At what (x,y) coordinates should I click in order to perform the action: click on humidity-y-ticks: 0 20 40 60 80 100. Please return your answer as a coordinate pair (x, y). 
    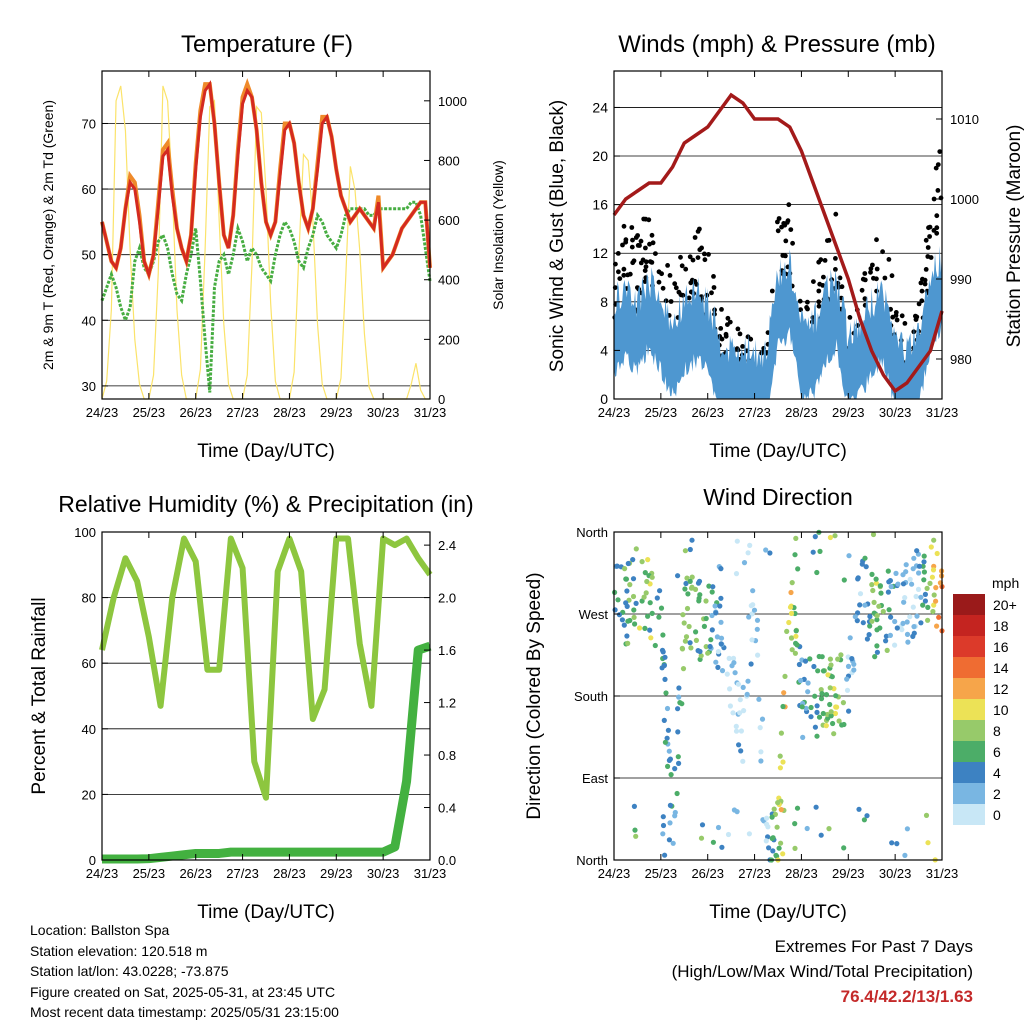
    Looking at the image, I should click on (91, 696).